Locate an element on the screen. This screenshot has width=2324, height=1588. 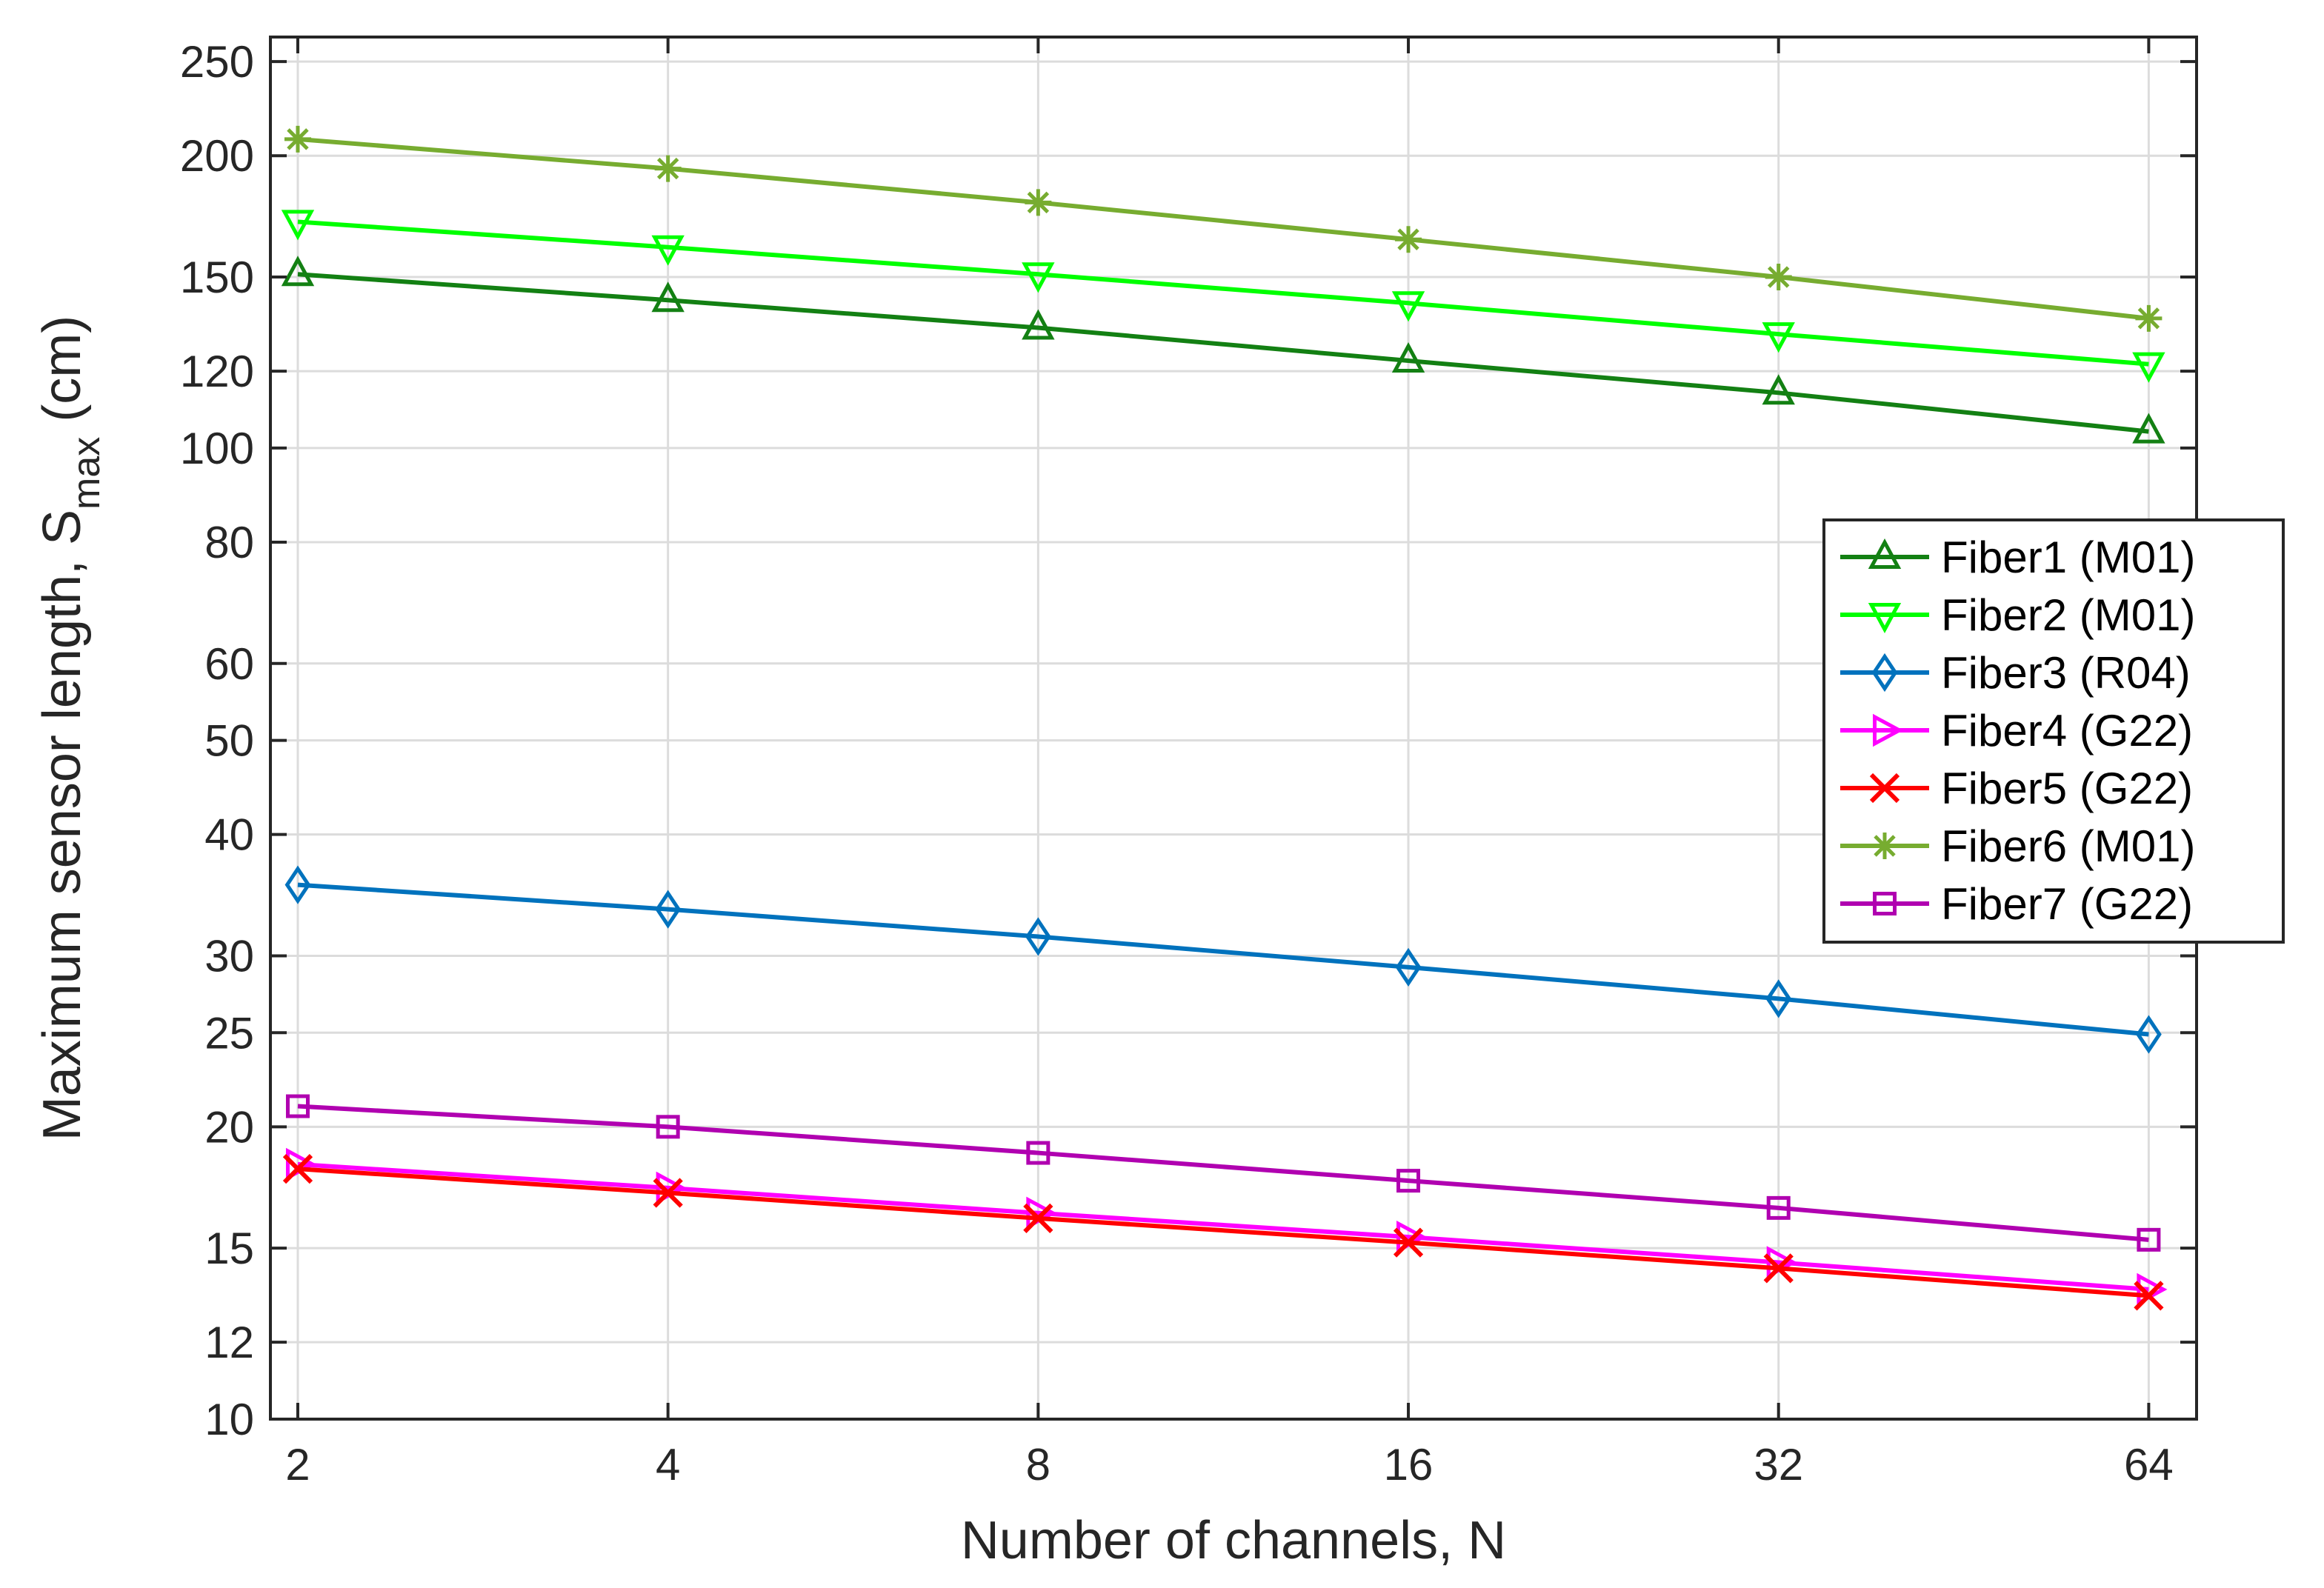
legend-label: Fiber2 (M01) is located at coordinates (2068, 615).